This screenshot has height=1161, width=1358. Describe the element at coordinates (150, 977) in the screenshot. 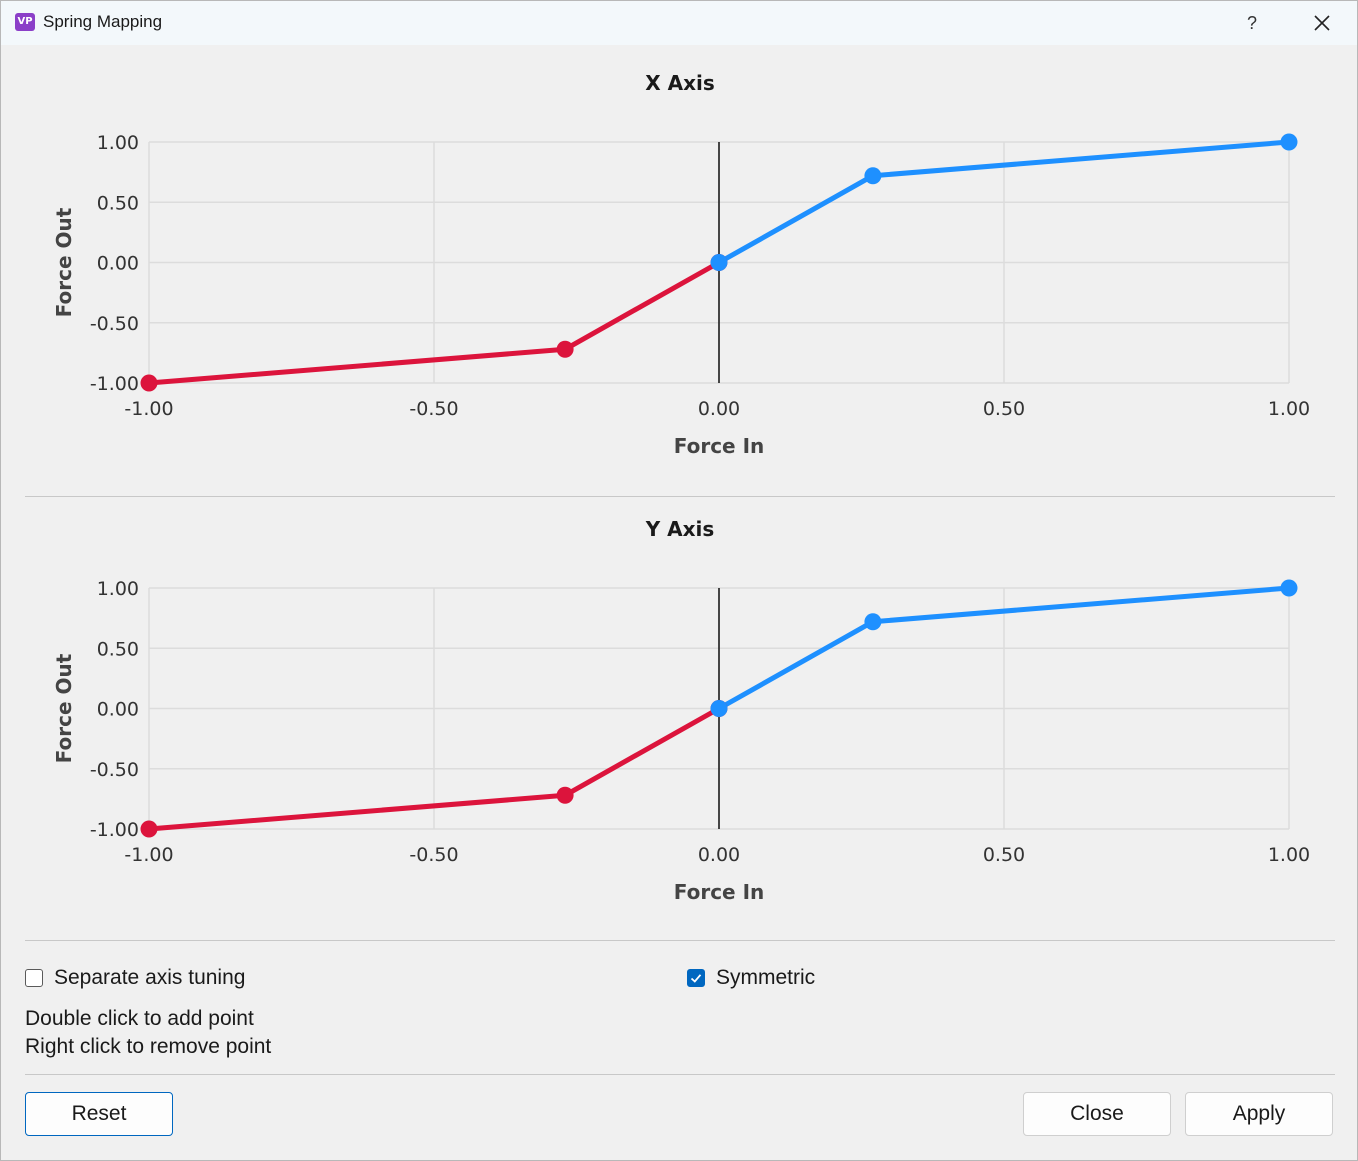

I see `separate-axis-label: Separate axis tuning` at that location.